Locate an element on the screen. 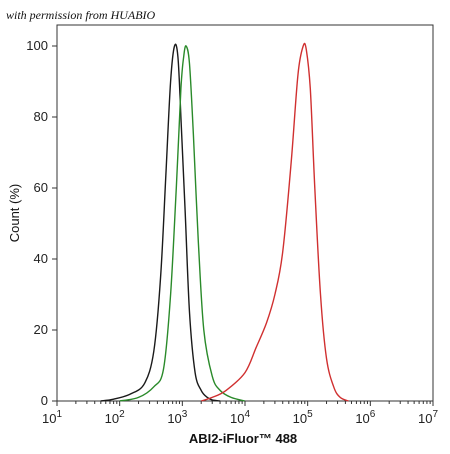 This screenshot has height=454, width=450. y-tick-label: 80 is located at coordinates (41, 116).